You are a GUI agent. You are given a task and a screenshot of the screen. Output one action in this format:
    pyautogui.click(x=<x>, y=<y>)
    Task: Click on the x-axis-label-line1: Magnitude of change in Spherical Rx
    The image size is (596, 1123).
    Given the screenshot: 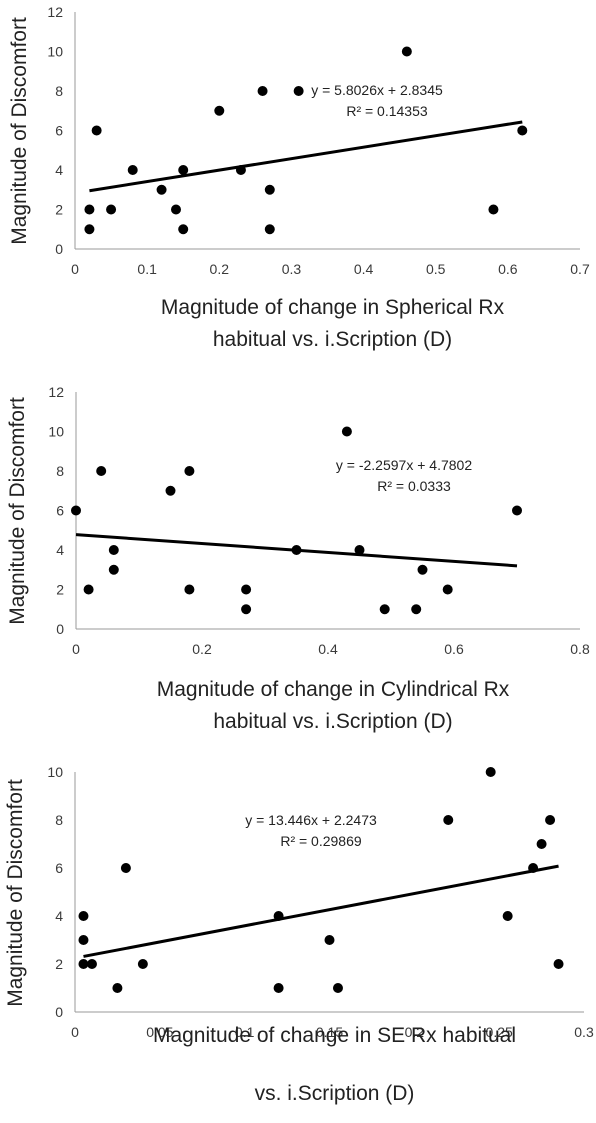 What is the action you would take?
    pyautogui.click(x=333, y=307)
    